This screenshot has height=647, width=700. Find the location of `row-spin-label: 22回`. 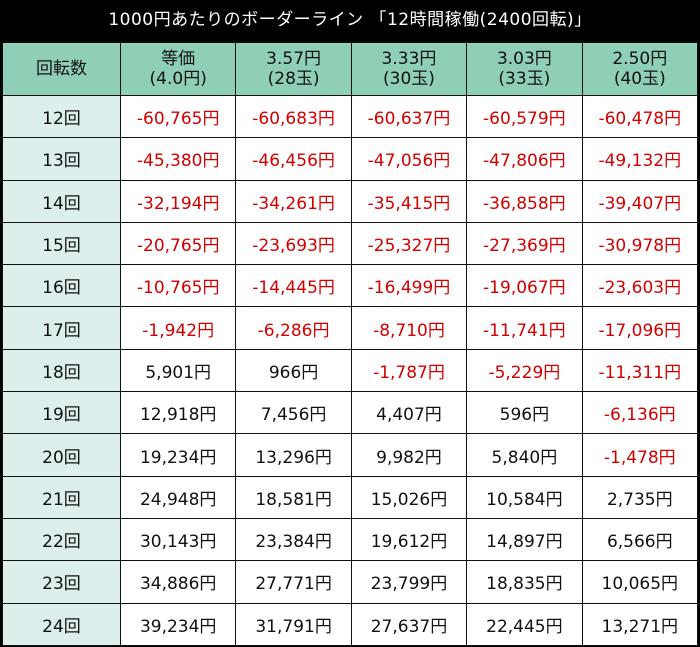

row-spin-label: 22回 is located at coordinates (61, 539).